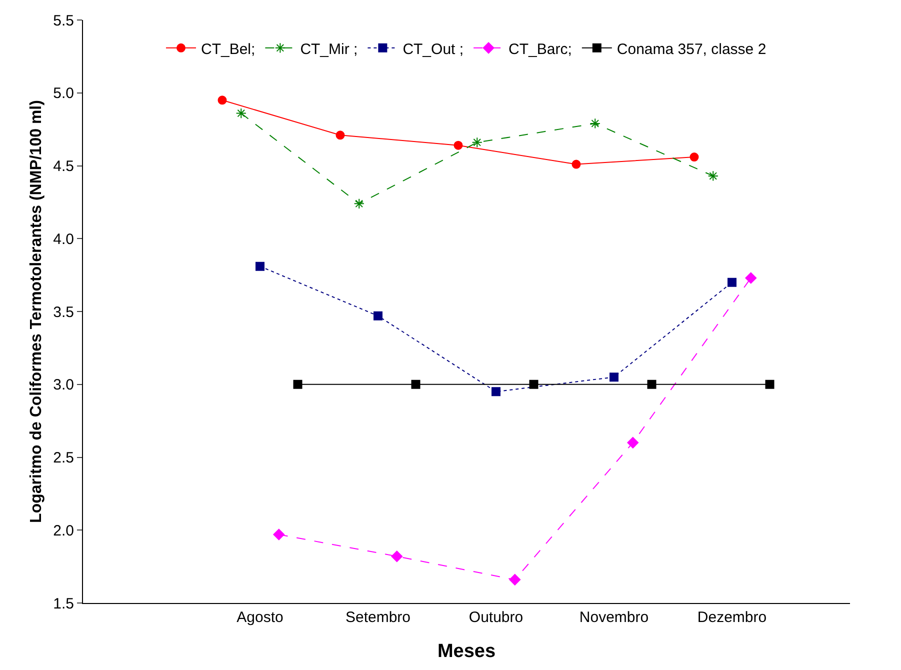  I want to click on legend-label: Conama 357, classe 2, so click(691, 49).